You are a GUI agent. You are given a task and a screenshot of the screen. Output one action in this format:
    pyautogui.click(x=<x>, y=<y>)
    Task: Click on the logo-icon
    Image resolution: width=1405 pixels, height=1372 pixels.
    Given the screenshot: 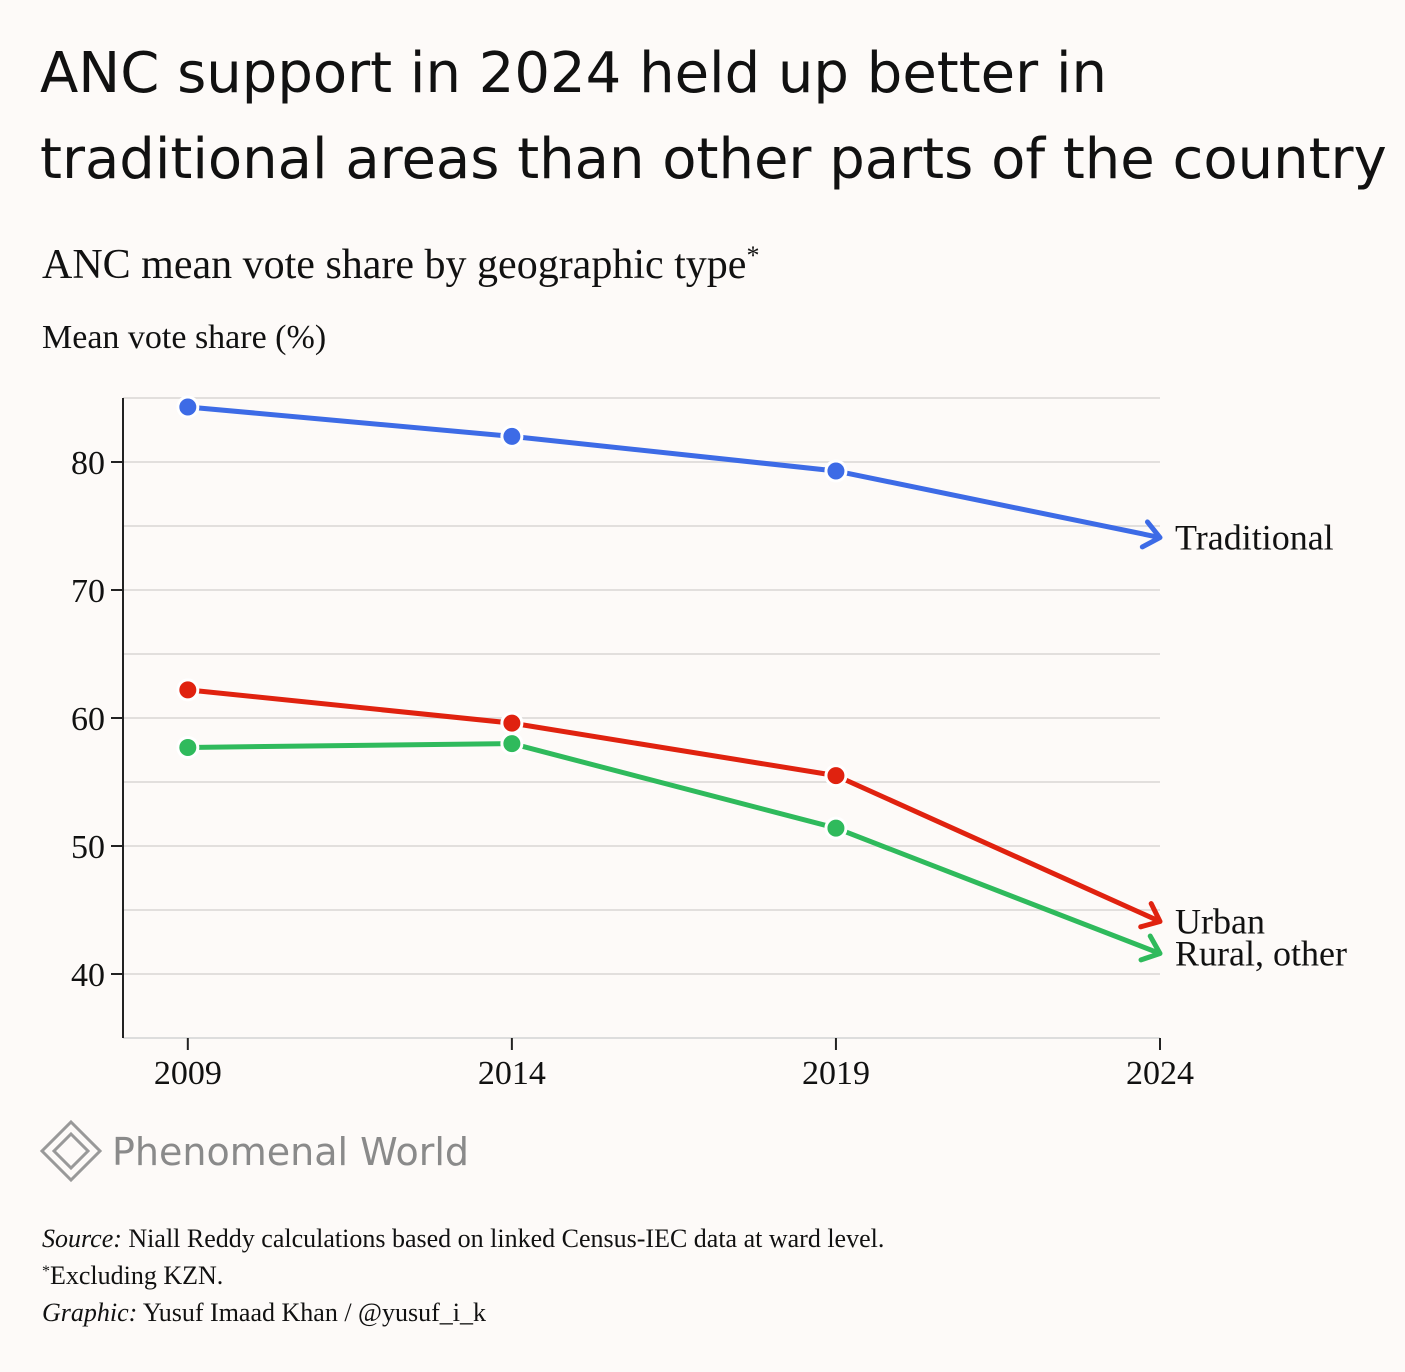 What is the action you would take?
    pyautogui.click(x=71, y=1151)
    